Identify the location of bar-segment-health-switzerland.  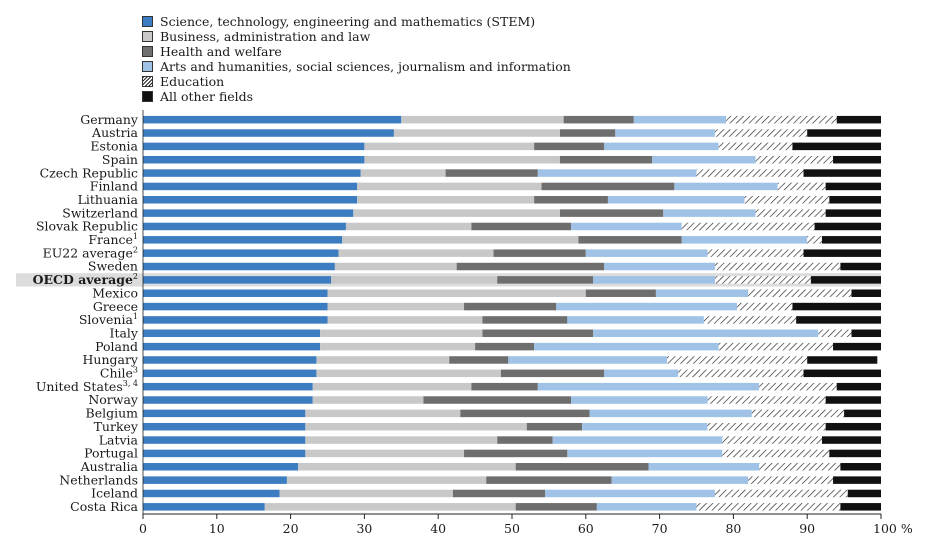
(611, 213).